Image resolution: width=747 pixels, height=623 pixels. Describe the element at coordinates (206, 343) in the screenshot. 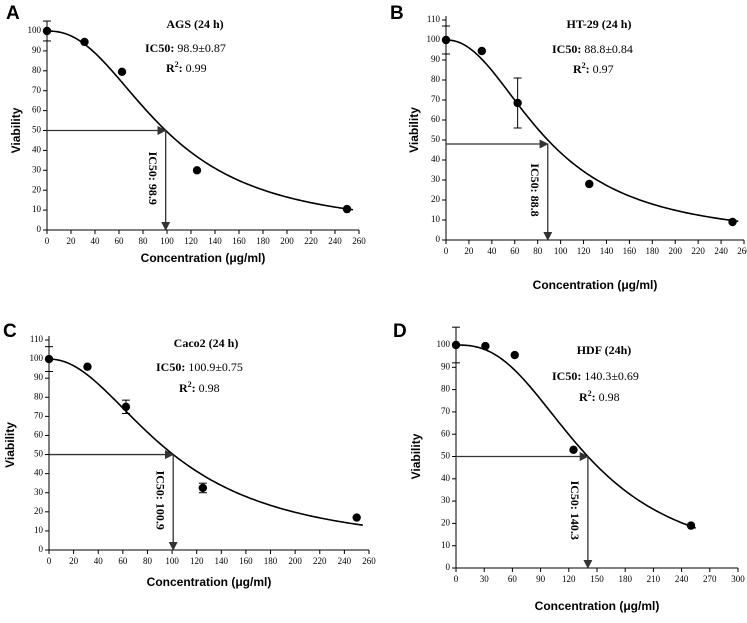

I see `chart-title: Caco2 (24 h)` at that location.